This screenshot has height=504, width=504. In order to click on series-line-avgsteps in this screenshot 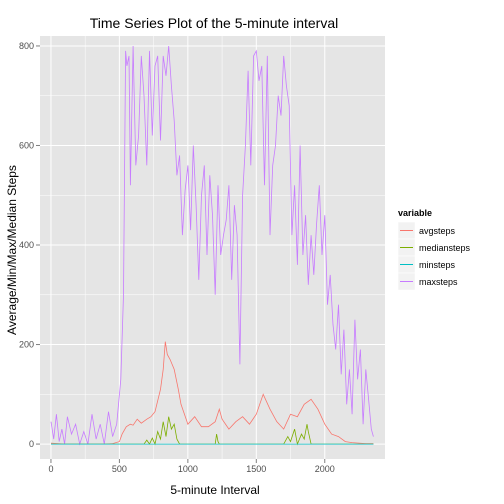, I will do `click(212, 393)`.